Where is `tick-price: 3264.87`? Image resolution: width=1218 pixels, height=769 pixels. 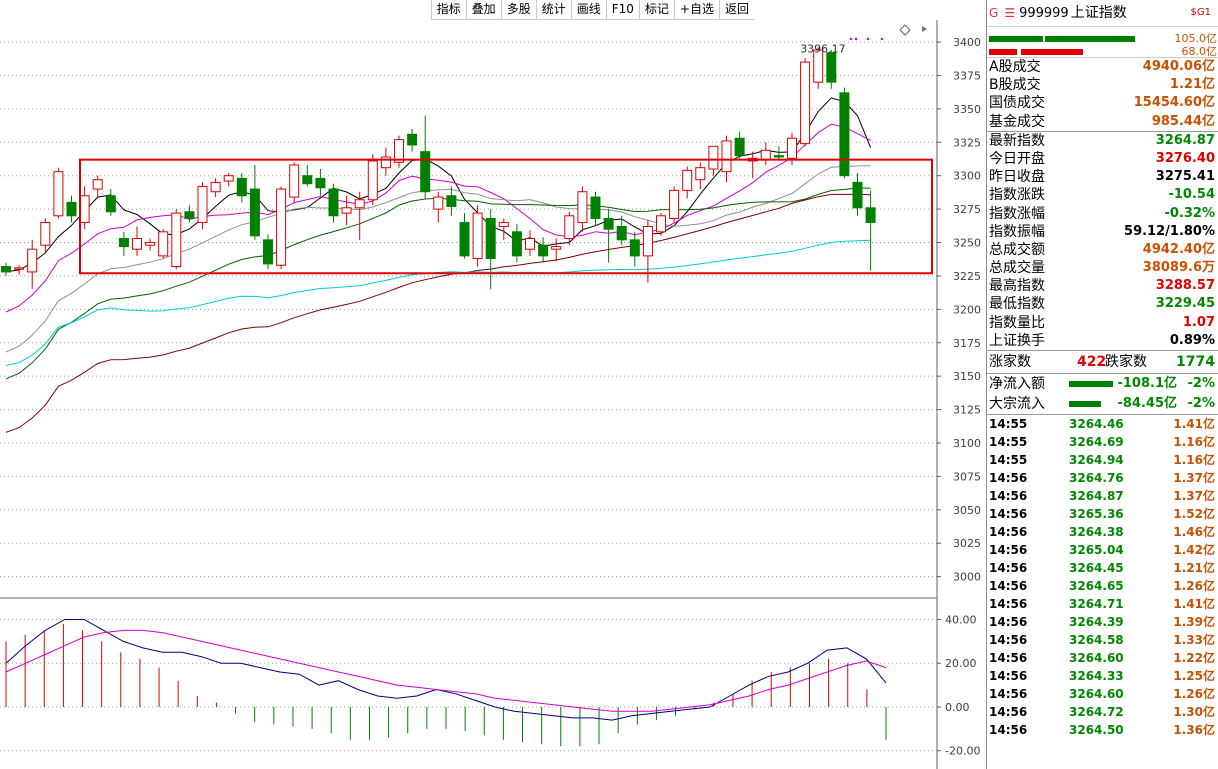 tick-price: 3264.87 is located at coordinates (1096, 496).